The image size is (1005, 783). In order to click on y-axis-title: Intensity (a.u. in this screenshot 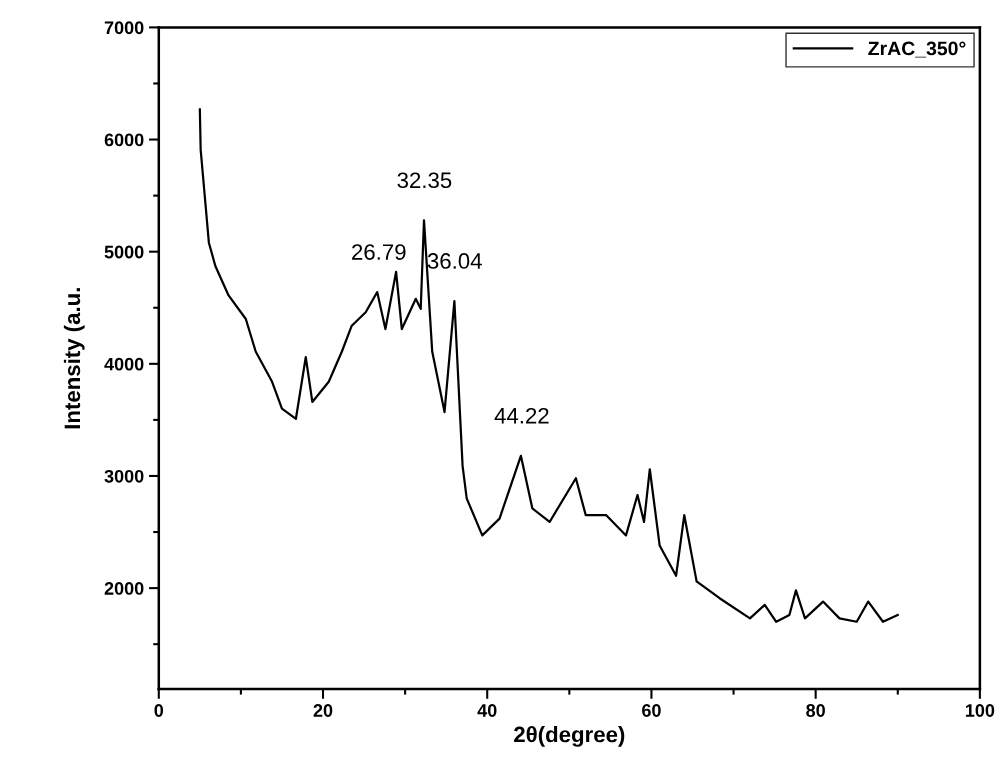, I will do `click(74, 358)`.